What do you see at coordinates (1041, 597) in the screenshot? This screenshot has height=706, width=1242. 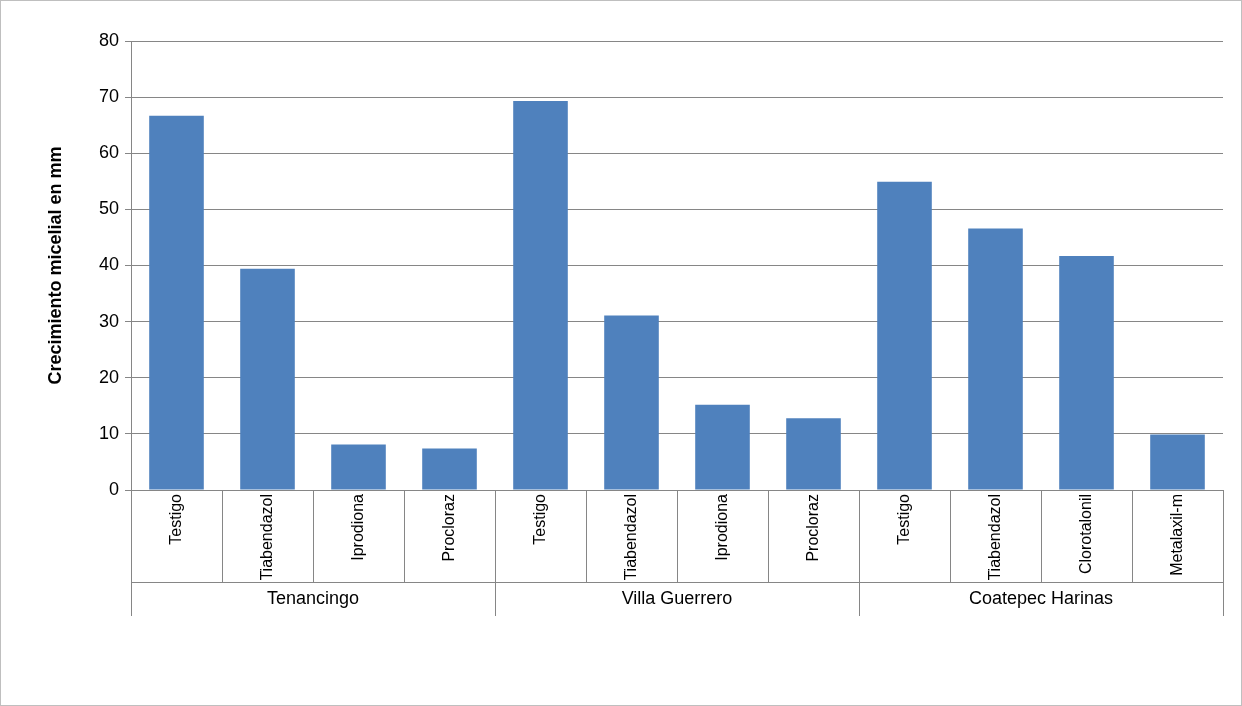 I see `text: Coatepec Harinas` at bounding box center [1041, 597].